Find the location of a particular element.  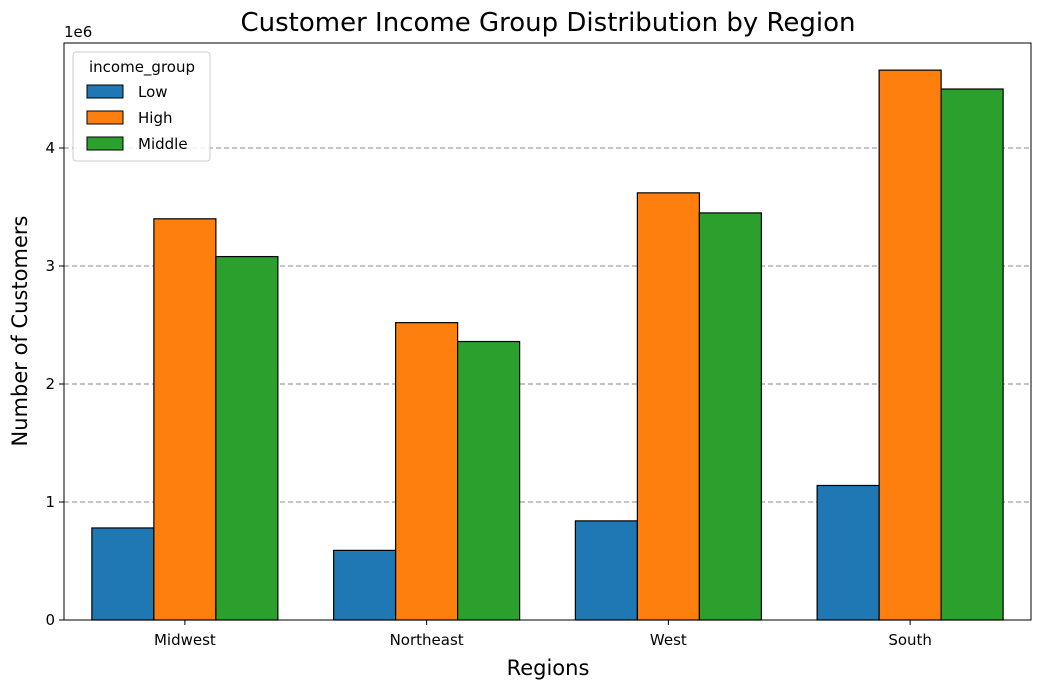

x-axis-ticks: Midwest Northeast West South is located at coordinates (543, 634).